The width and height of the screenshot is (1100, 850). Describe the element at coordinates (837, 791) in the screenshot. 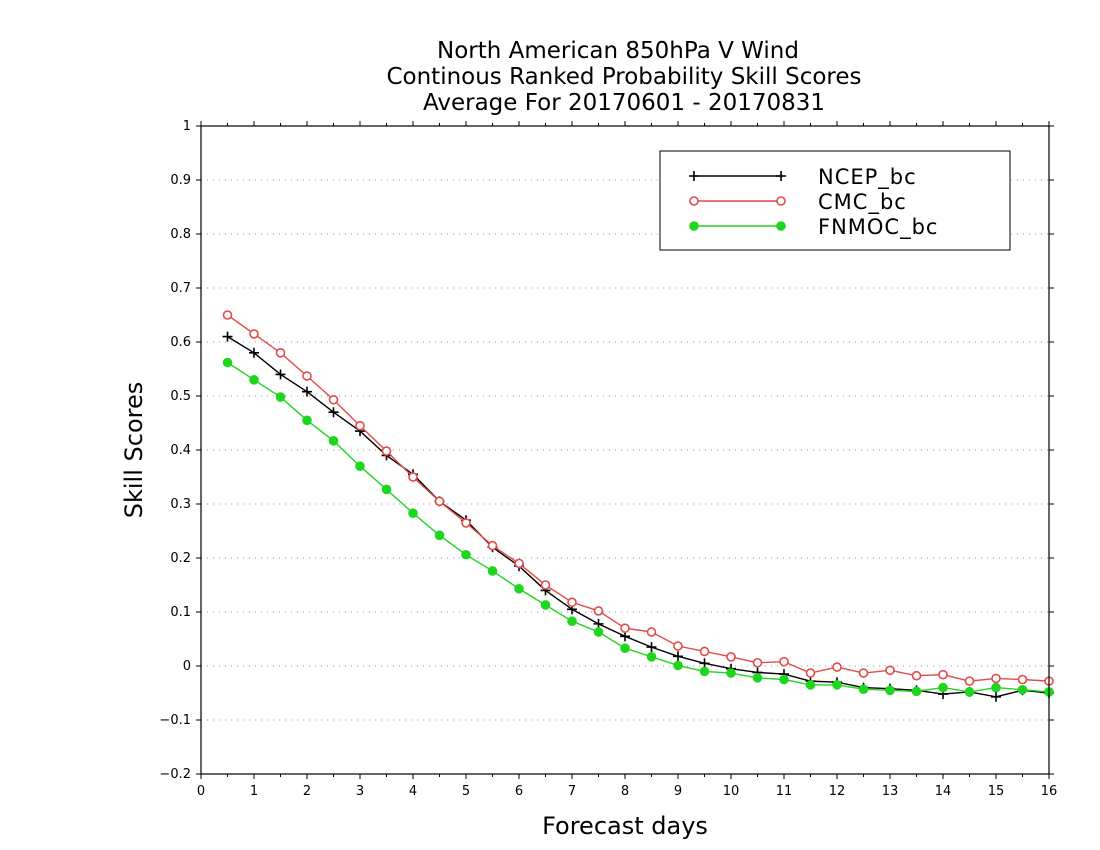

I see `x-tick-label: 12` at that location.